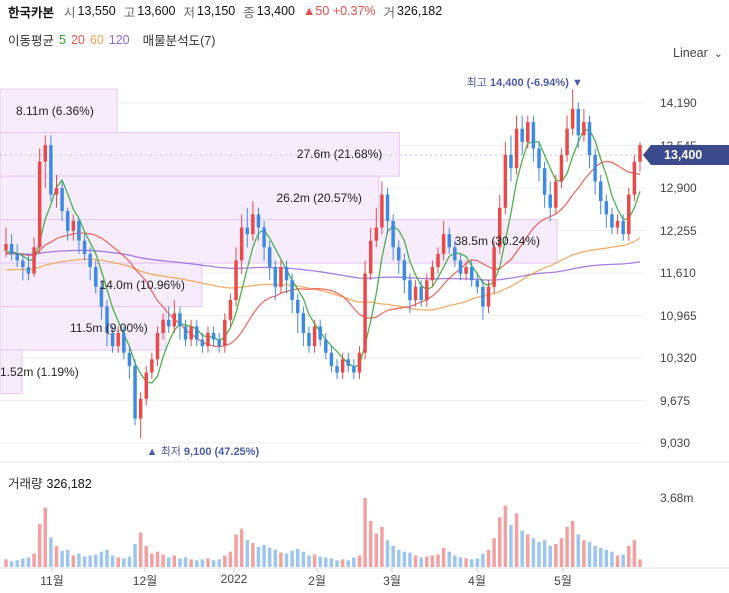 This screenshot has height=593, width=729. Describe the element at coordinates (179, 41) in the screenshot. I see `volume-profile-toggle: 매물분석도(7)` at that location.